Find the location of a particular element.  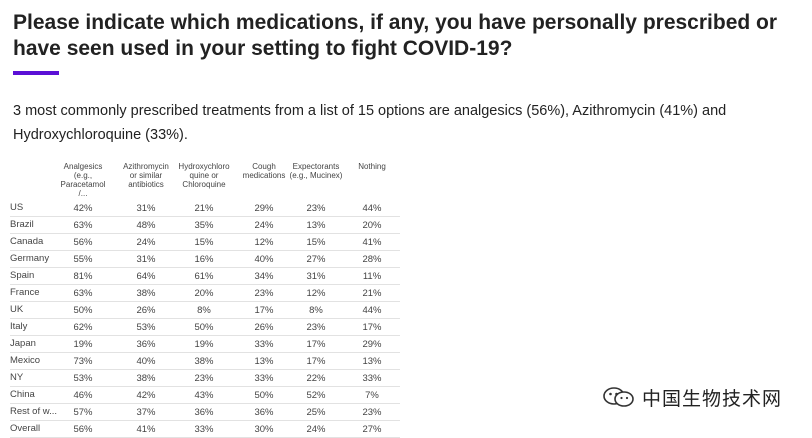

table-cell: 21% is located at coordinates (372, 293).